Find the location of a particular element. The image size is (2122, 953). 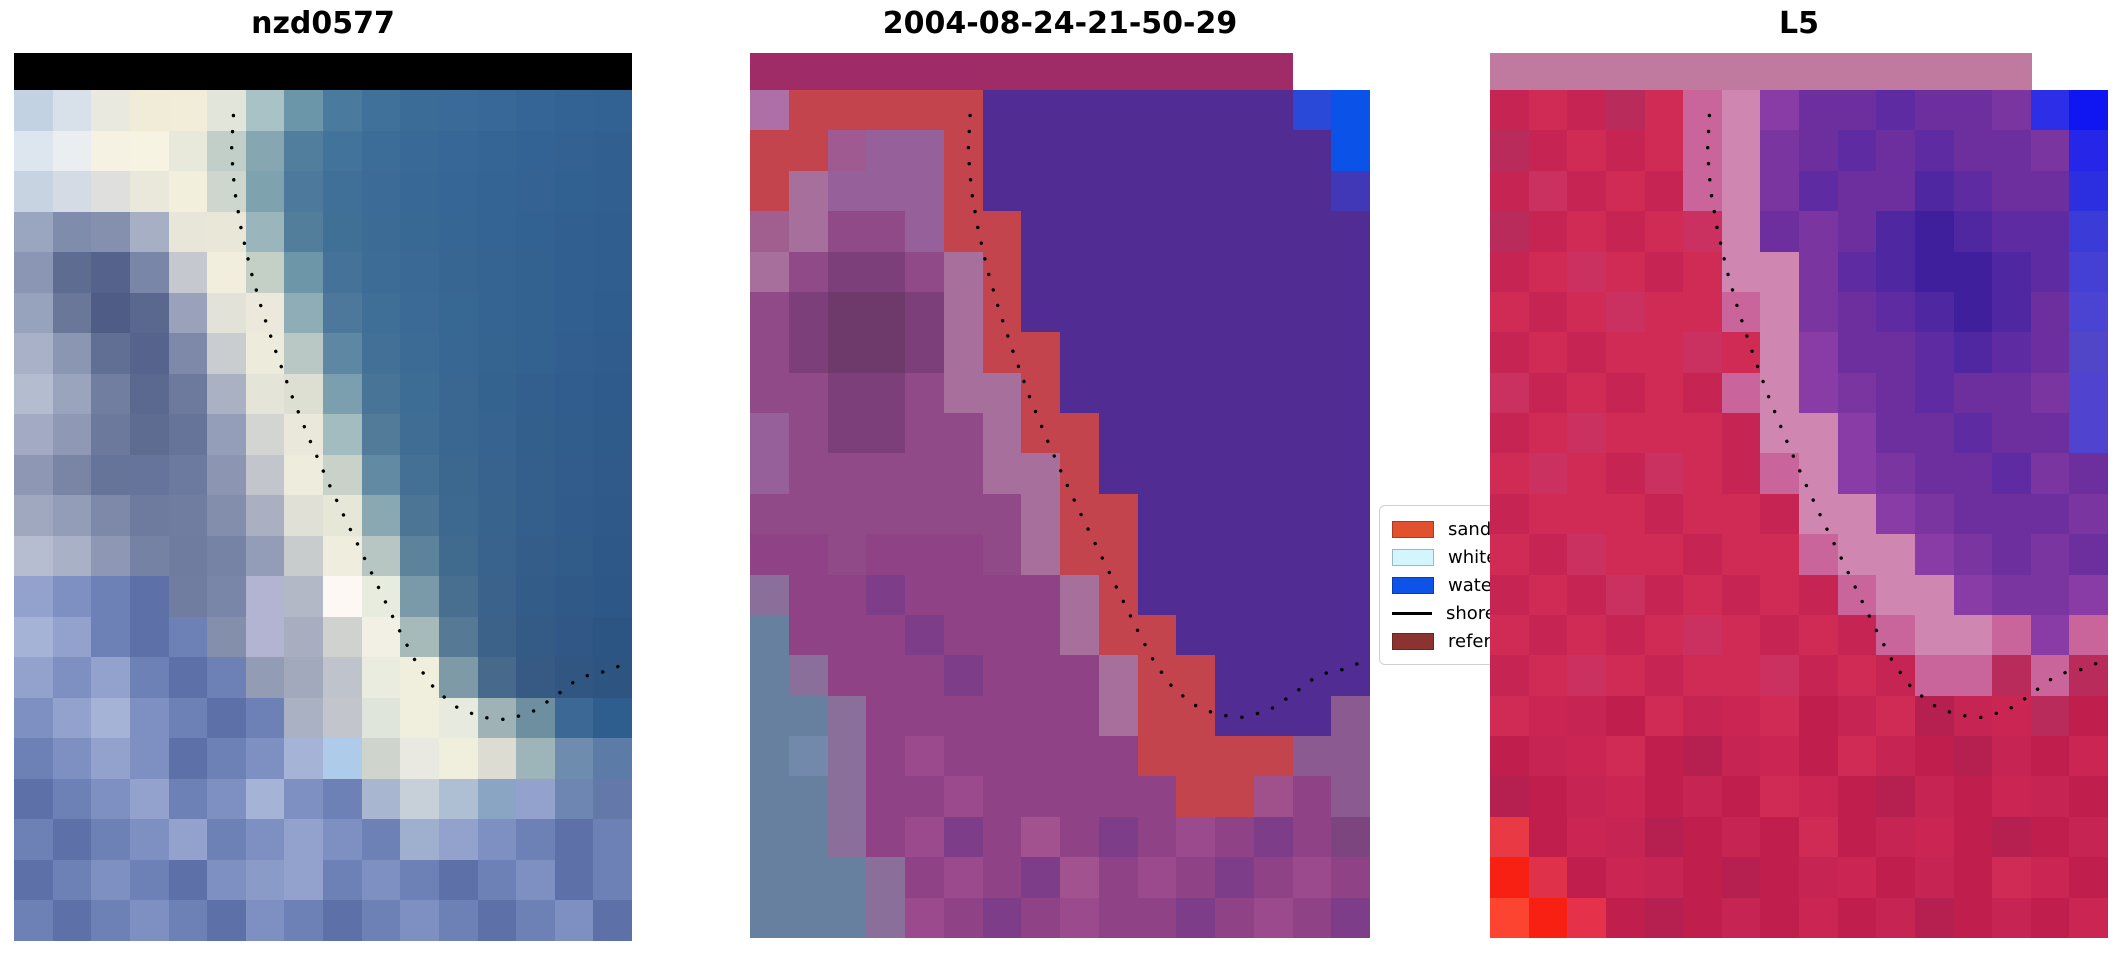

panel-title-right: L5 is located at coordinates (1799, 23).